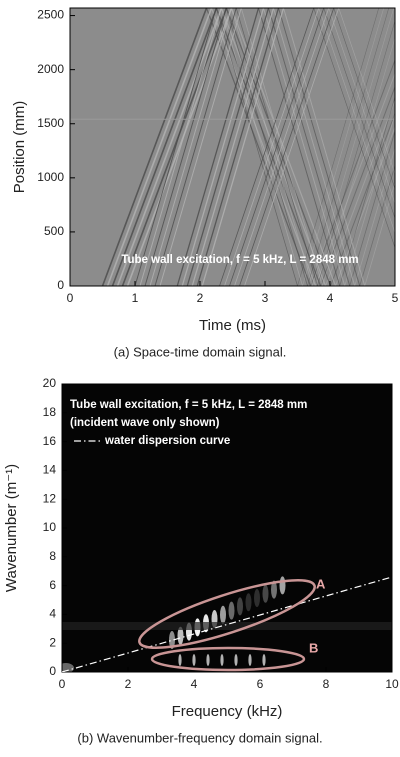  What do you see at coordinates (313, 647) in the screenshot?
I see `region-label: B` at bounding box center [313, 647].